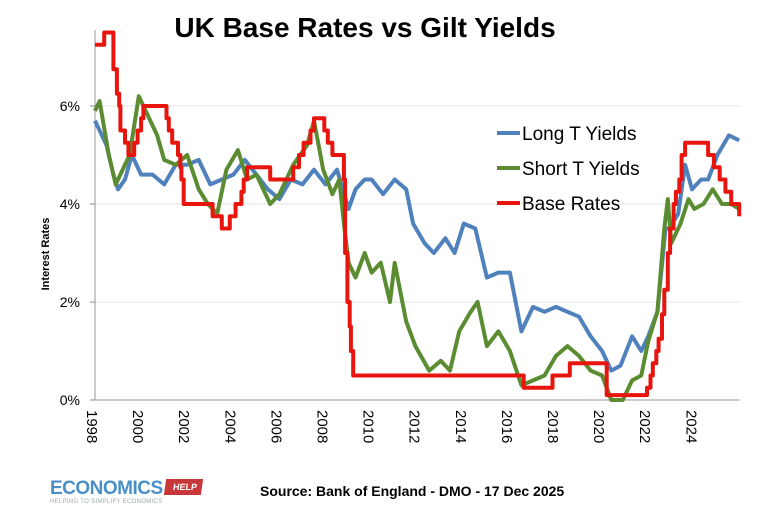 The image size is (768, 513). I want to click on x-tick-label: 2020, so click(598, 426).